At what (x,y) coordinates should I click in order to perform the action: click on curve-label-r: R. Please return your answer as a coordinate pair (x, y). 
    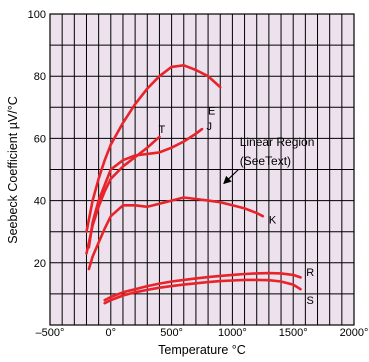
    Looking at the image, I should click on (310, 273).